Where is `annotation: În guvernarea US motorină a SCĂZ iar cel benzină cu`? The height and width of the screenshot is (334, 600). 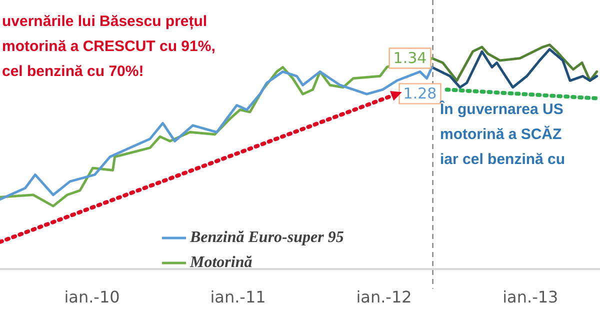
annotation: În guvernarea US motorină a SCĂZ iar cel benzină cu is located at coordinates (502, 134).